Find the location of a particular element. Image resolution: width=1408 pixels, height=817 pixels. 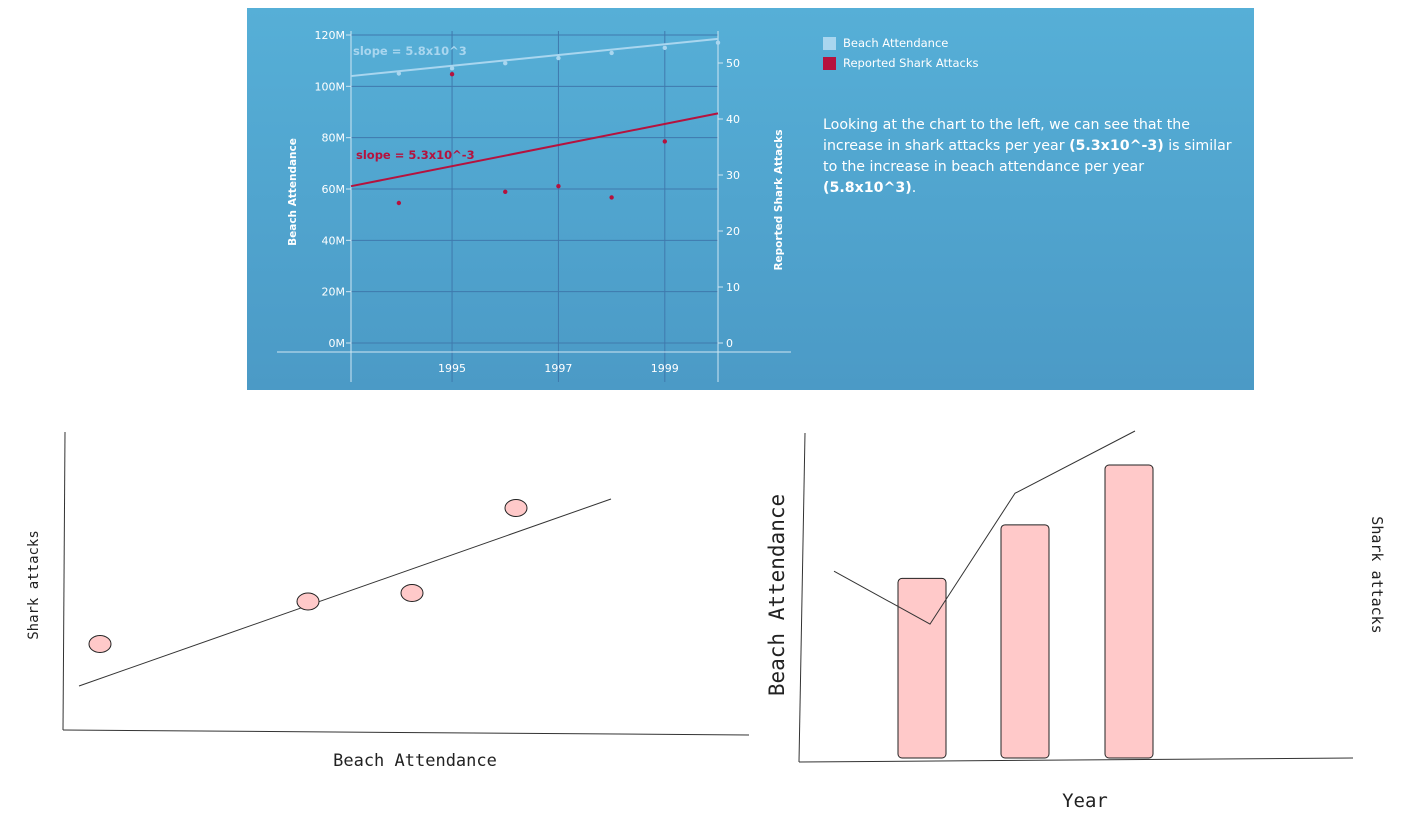

left-tick-label: 60M is located at coordinates (334, 189).